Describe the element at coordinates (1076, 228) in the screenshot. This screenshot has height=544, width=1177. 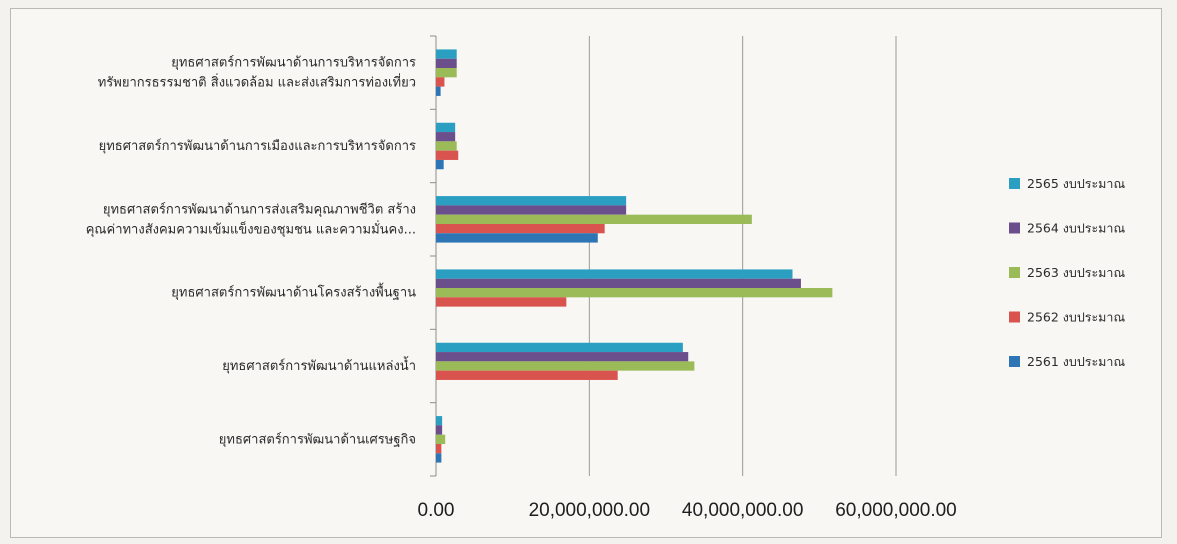
I see `legend-label: 2564 งบประมาณ` at that location.